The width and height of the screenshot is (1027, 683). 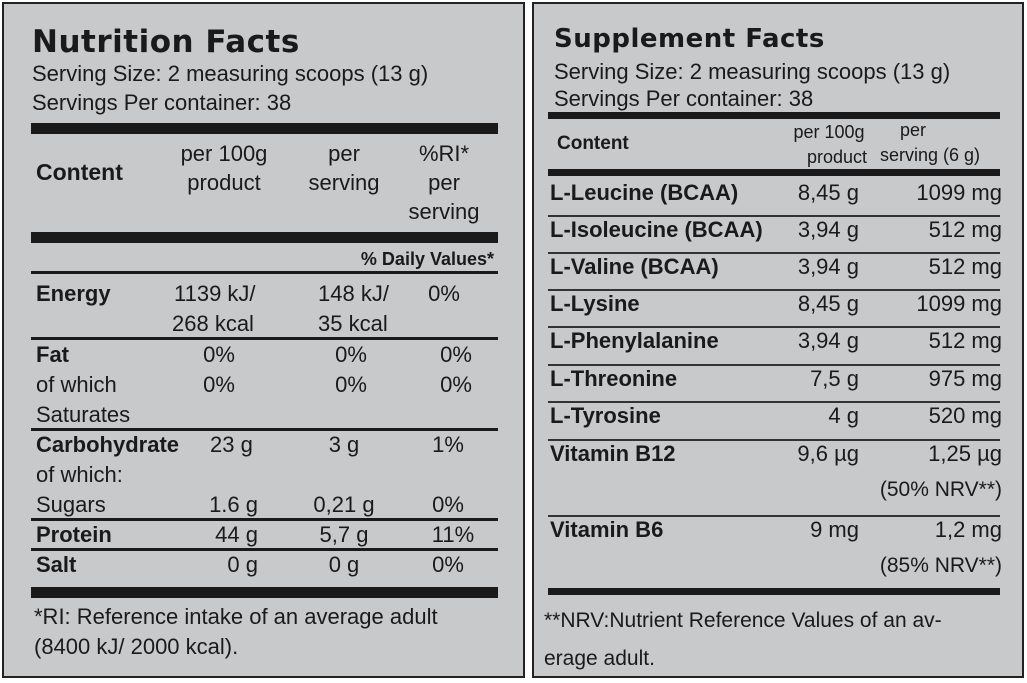 What do you see at coordinates (52, 354) in the screenshot?
I see `fat-label: Fat` at bounding box center [52, 354].